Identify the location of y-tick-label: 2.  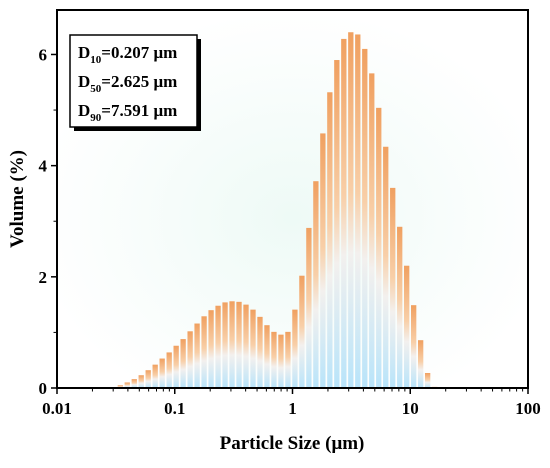
(43, 277).